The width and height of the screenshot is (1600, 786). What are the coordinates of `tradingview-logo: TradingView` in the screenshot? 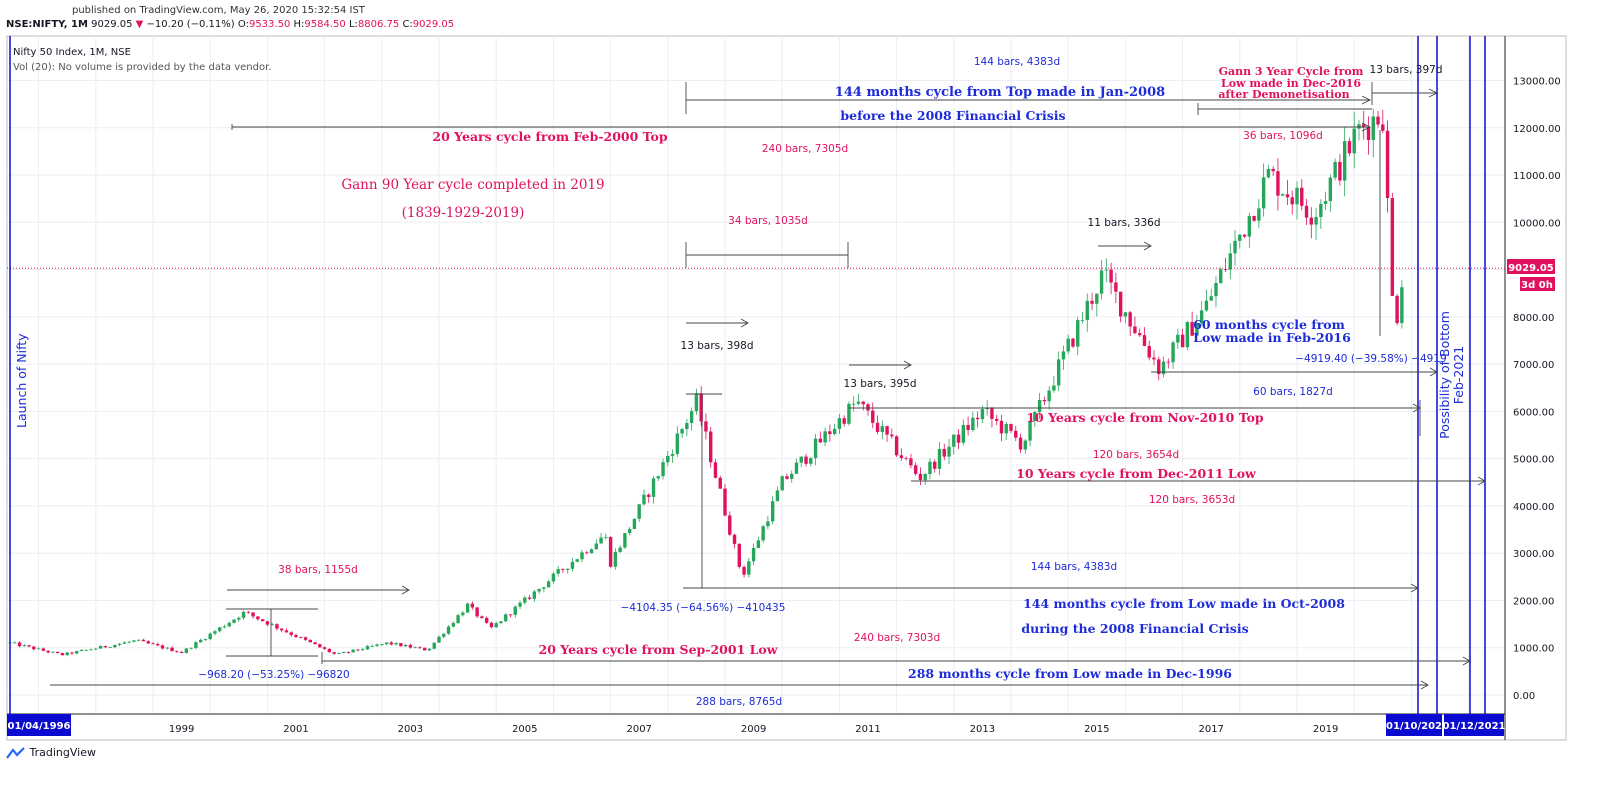 It's located at (51, 752).